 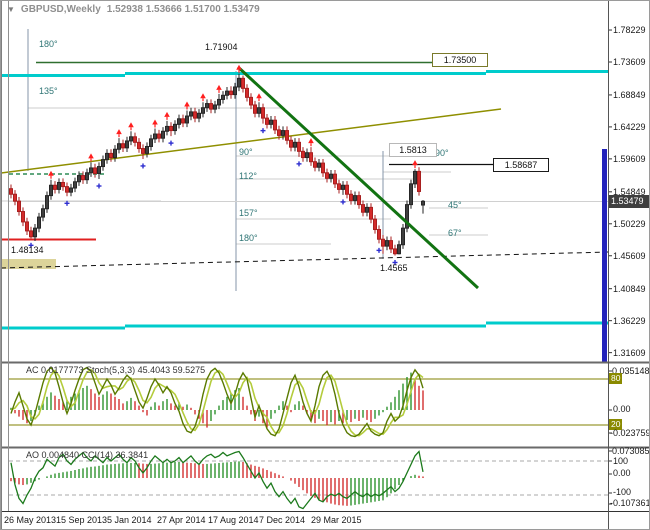 I want to click on price-tick-label: 1.36229, so click(x=629, y=321).